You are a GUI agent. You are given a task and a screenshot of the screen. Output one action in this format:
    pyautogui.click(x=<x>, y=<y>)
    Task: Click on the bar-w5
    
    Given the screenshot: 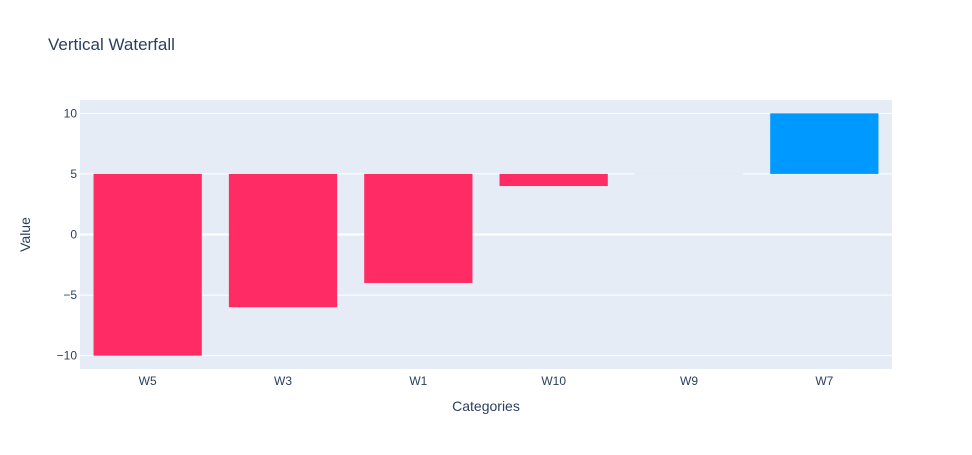 What is the action you would take?
    pyautogui.click(x=147, y=264)
    